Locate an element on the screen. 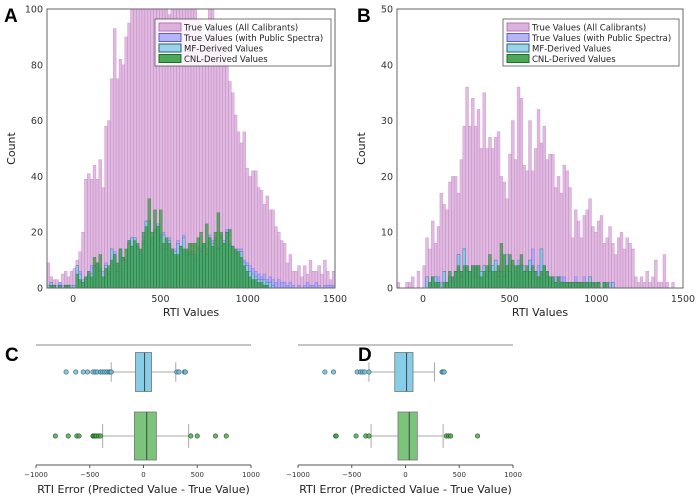  box-cnl is located at coordinates (407, 436).